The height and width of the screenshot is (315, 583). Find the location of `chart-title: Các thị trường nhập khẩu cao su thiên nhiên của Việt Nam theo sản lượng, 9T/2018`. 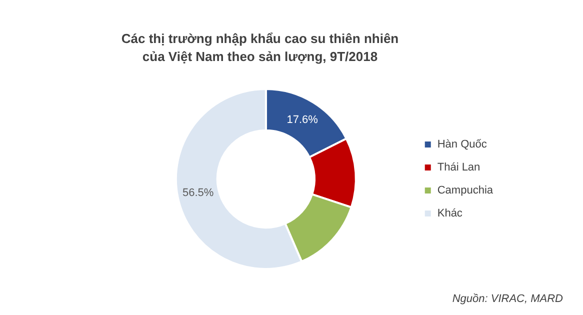

chart-title: Các thị trường nhập khẩu cao su thiên nhiên của Việt Nam theo sản lượng, 9T/2018 is located at coordinates (260, 48).